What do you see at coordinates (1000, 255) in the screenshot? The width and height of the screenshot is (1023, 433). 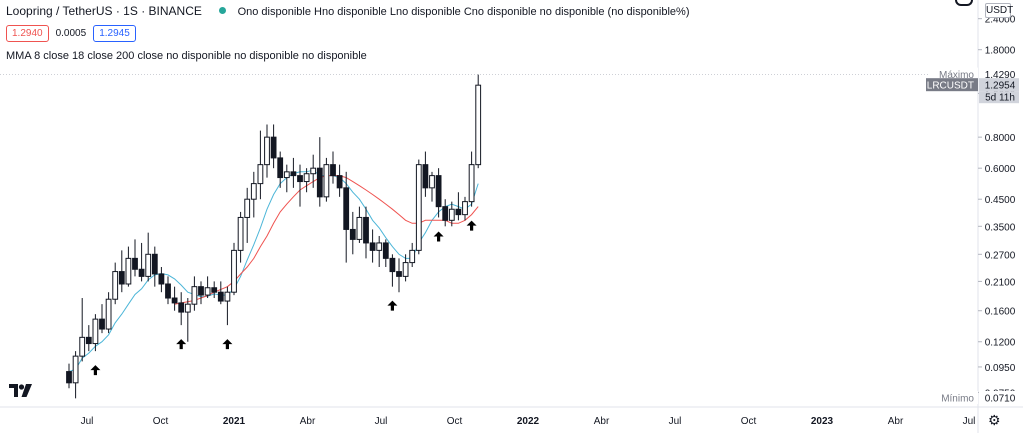 I see `price-tick-label: 0.2700` at bounding box center [1000, 255].